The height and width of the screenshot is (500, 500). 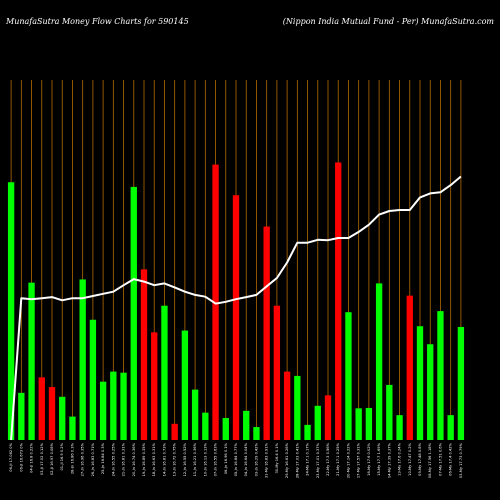 What do you see at coordinates (267, 460) in the screenshot?
I see `x-tick-label: 31-My 16.83 0.91%` at bounding box center [267, 460].